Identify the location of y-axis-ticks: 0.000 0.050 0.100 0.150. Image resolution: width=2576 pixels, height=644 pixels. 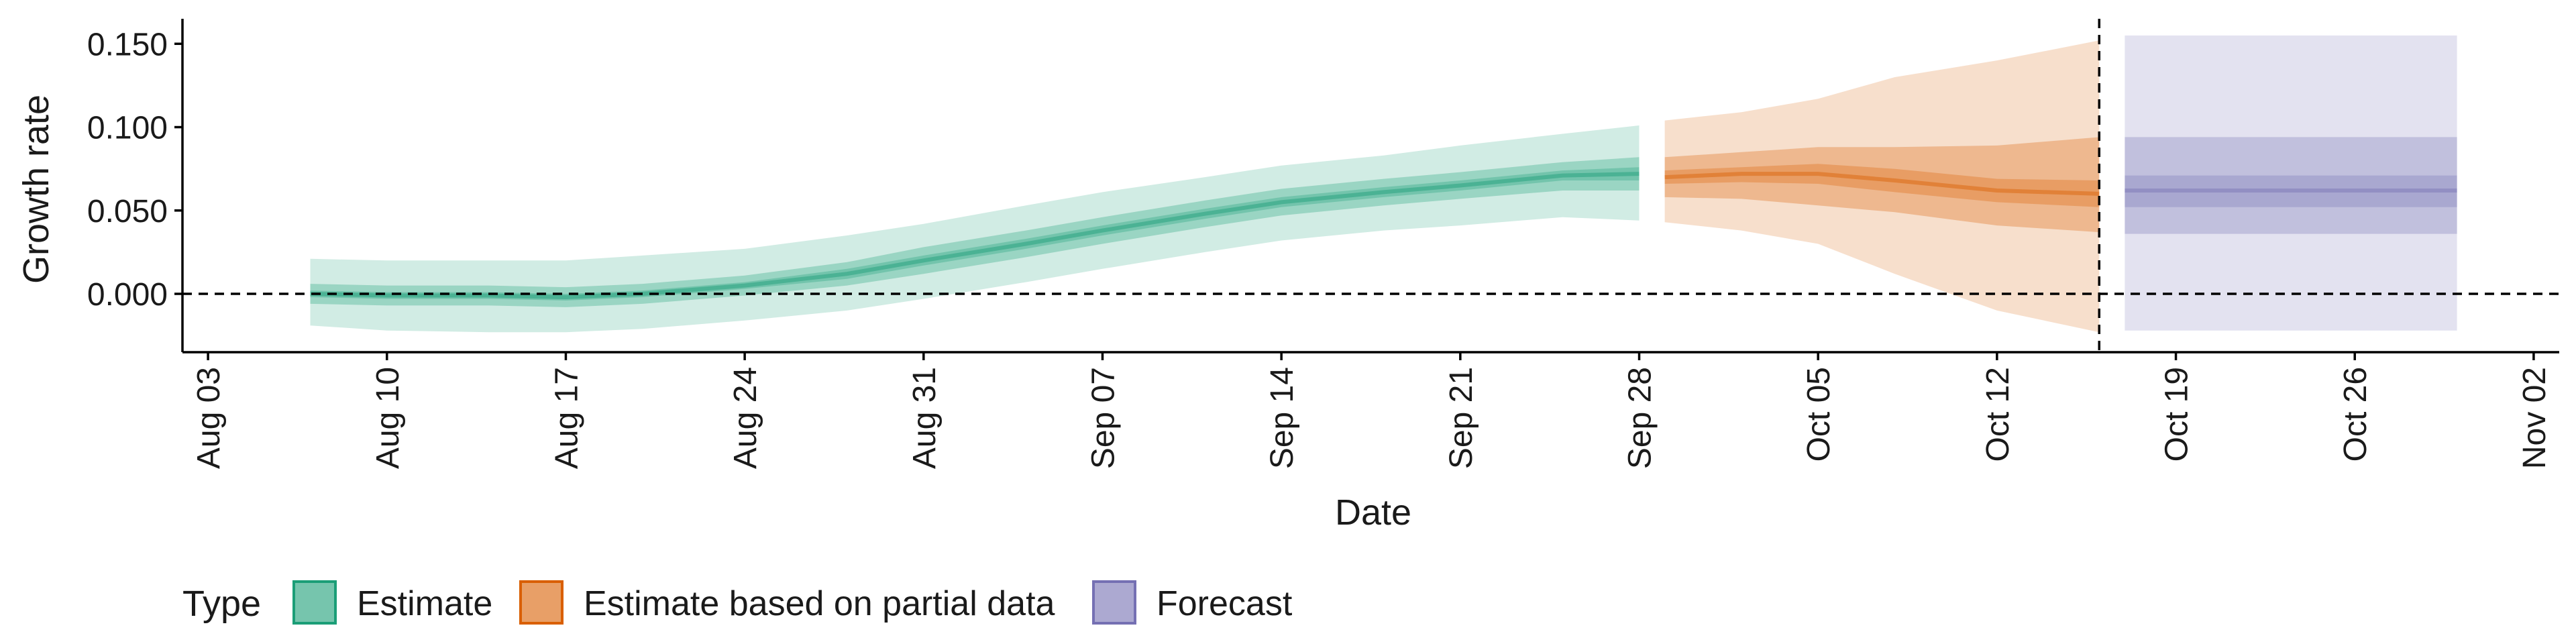
(134, 170).